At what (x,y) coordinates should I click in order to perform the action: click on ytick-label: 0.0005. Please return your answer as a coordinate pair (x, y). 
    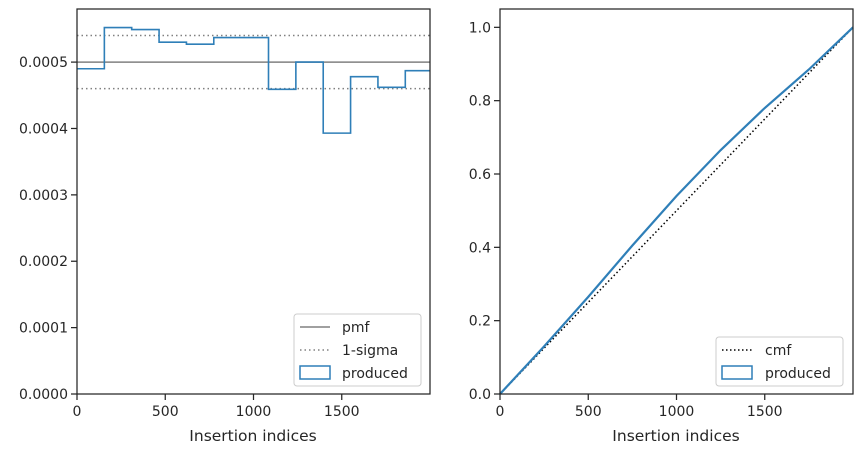
    Looking at the image, I should click on (43, 63).